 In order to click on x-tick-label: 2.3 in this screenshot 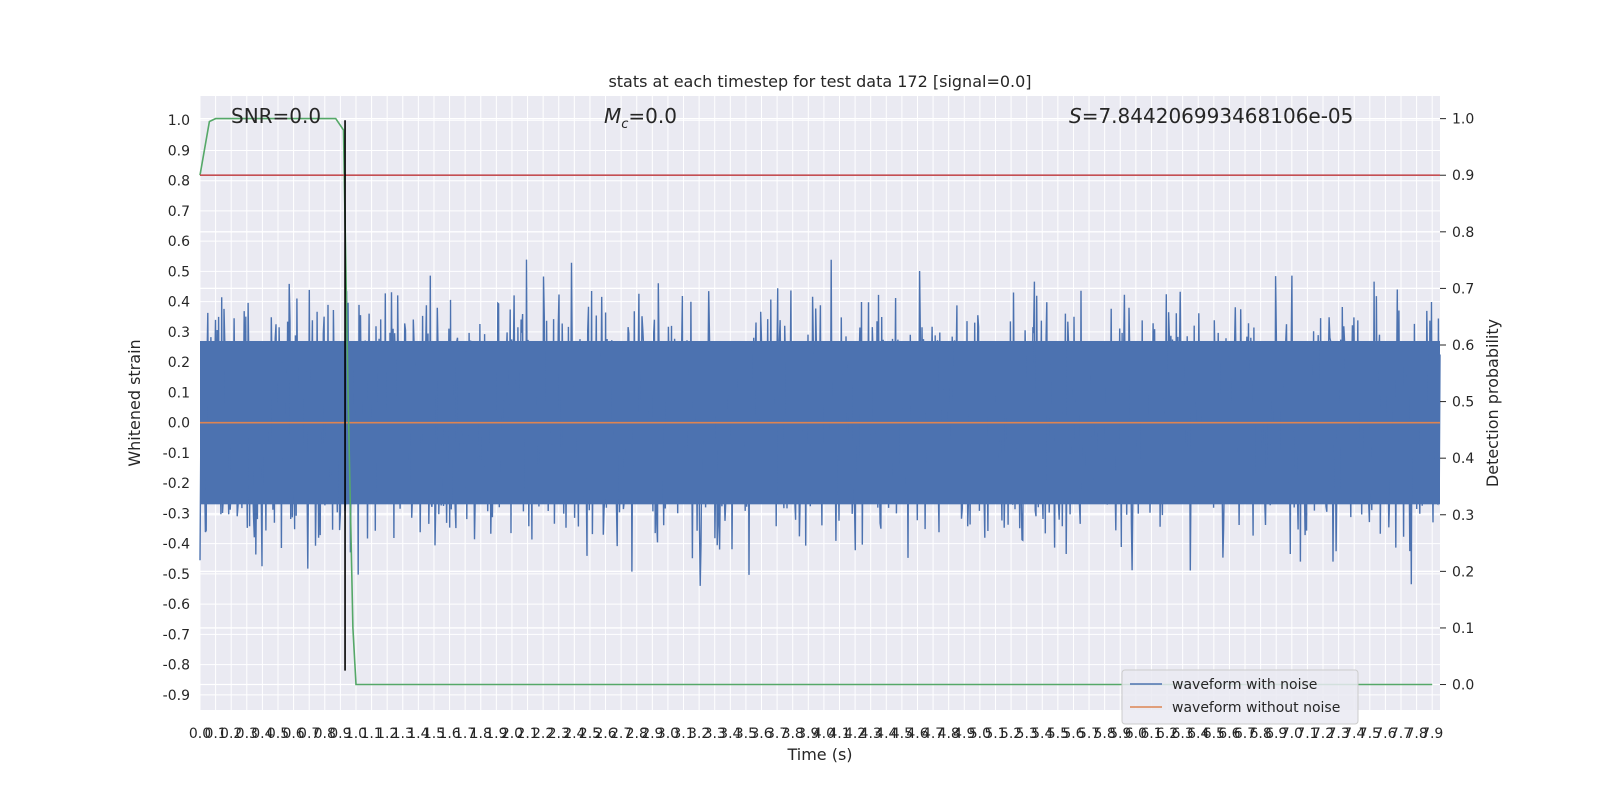, I will do `click(559, 734)`.